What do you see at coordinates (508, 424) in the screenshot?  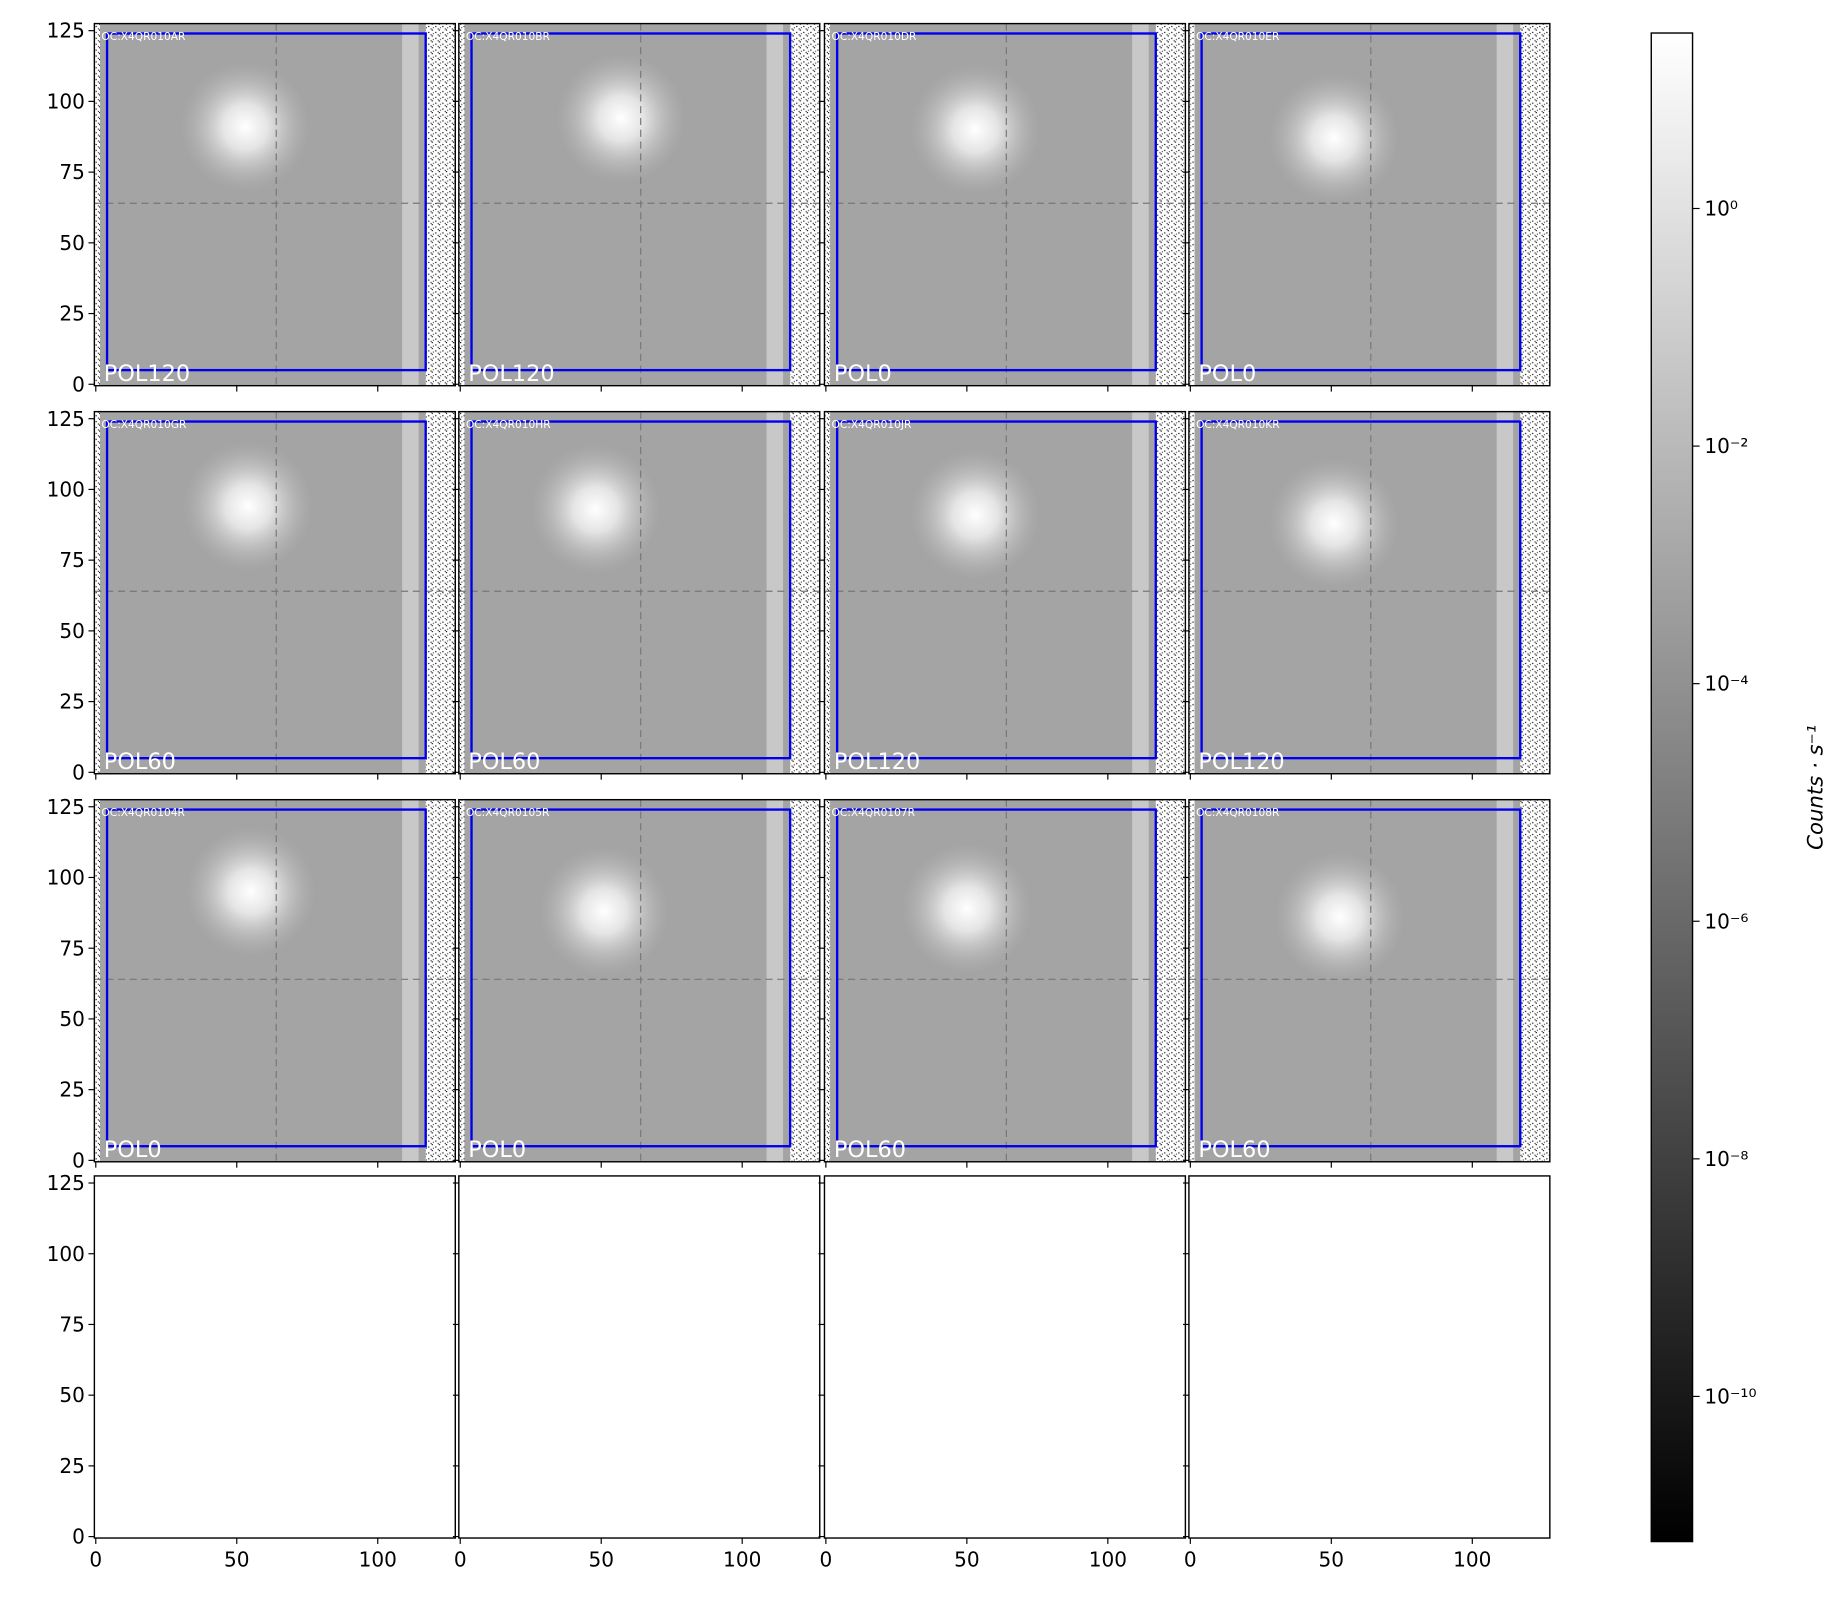 I see `panel-title: OC:X4QR010HR` at bounding box center [508, 424].